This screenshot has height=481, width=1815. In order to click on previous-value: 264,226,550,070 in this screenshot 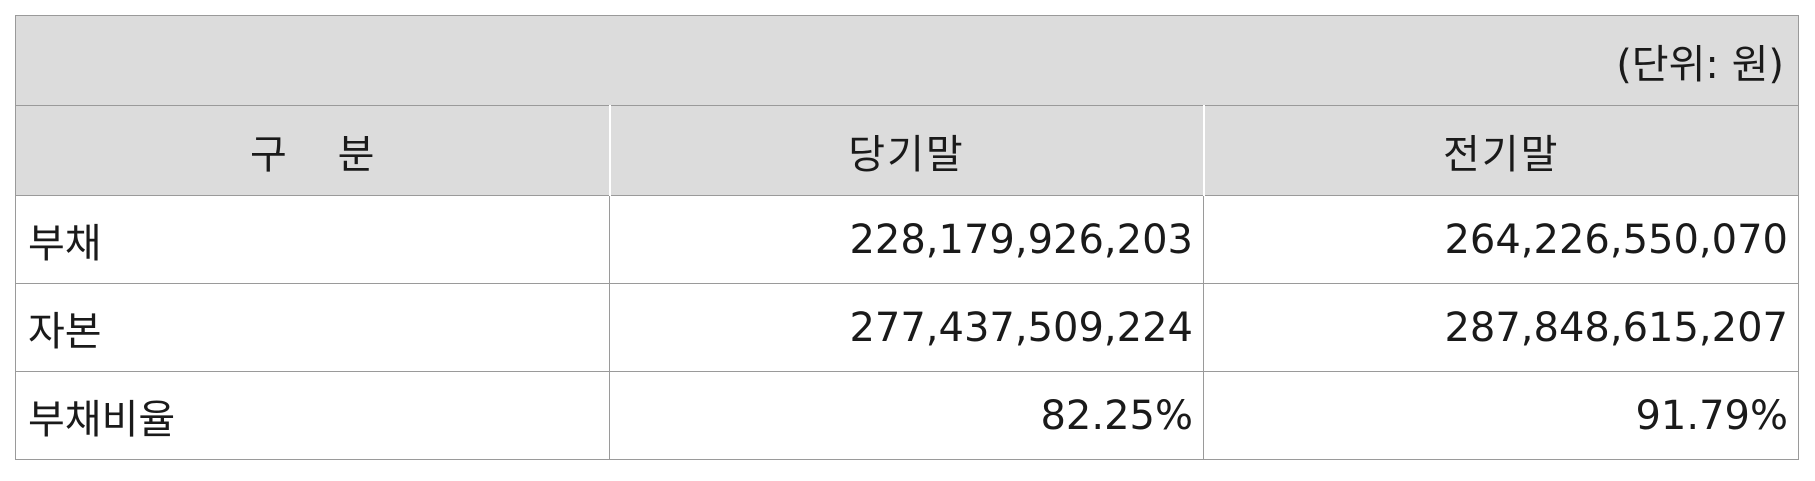, I will do `click(1501, 239)`.